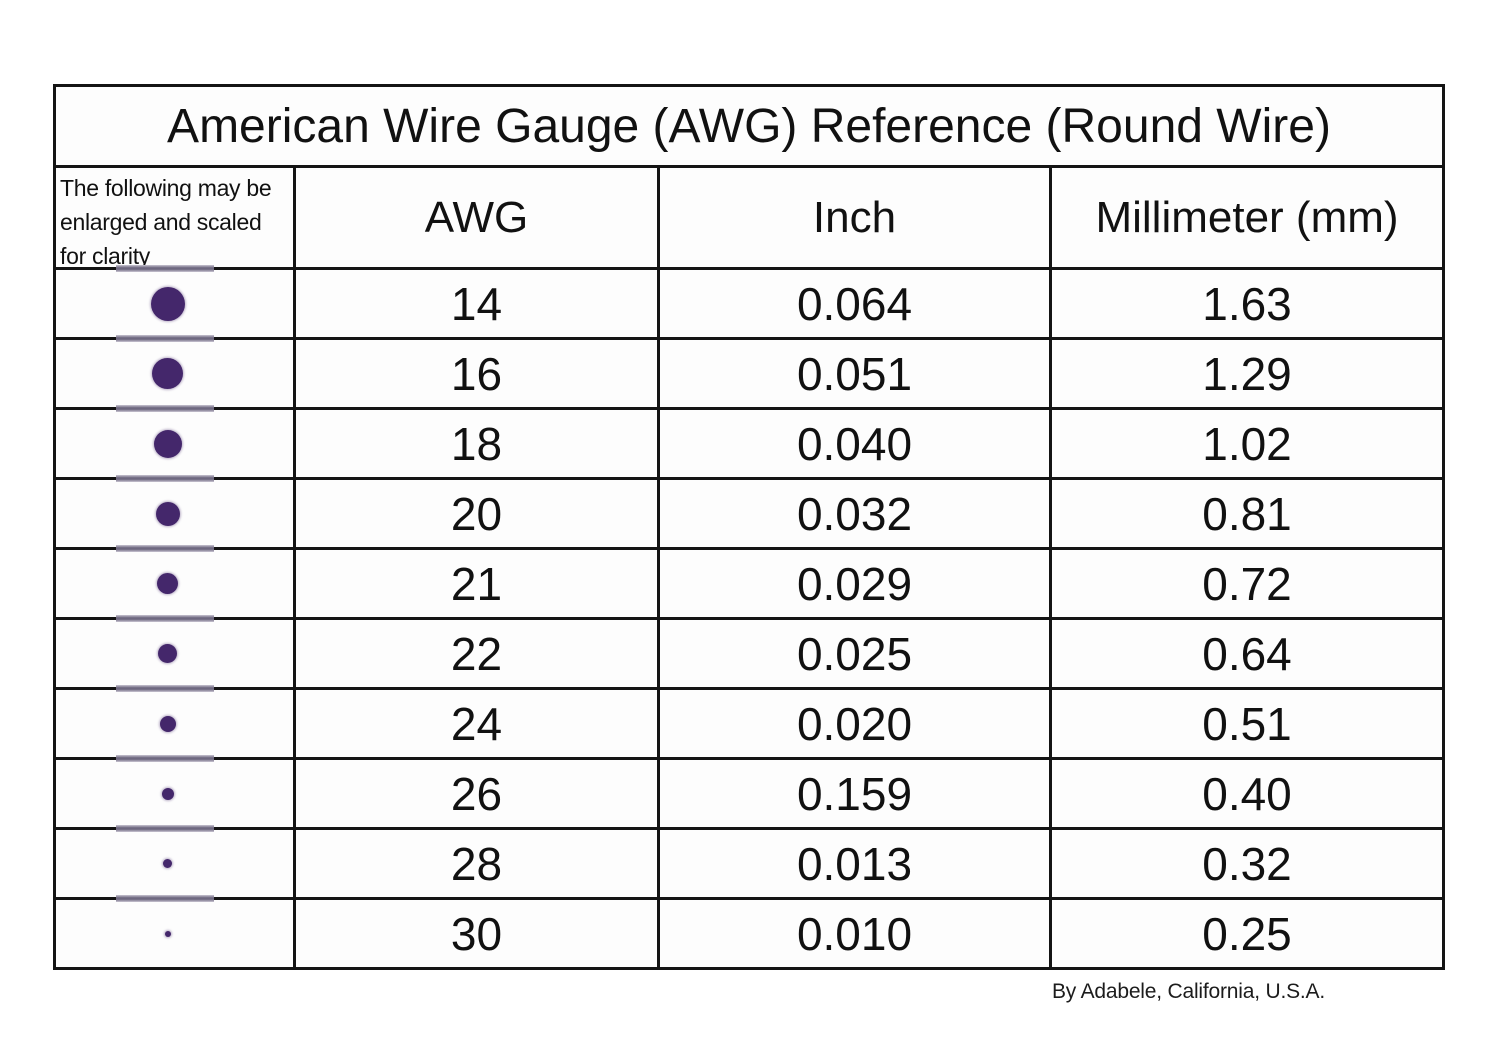 Image resolution: width=1500 pixels, height=1056 pixels. I want to click on column-header-awg: AWG, so click(478, 217).